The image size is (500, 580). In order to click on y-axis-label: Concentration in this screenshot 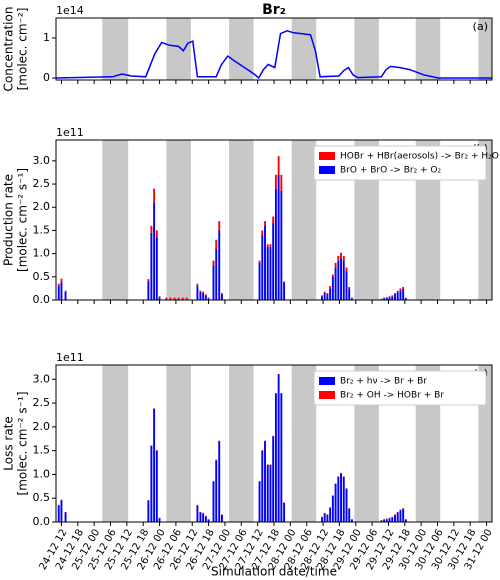, I will do `click(9, 49)`.